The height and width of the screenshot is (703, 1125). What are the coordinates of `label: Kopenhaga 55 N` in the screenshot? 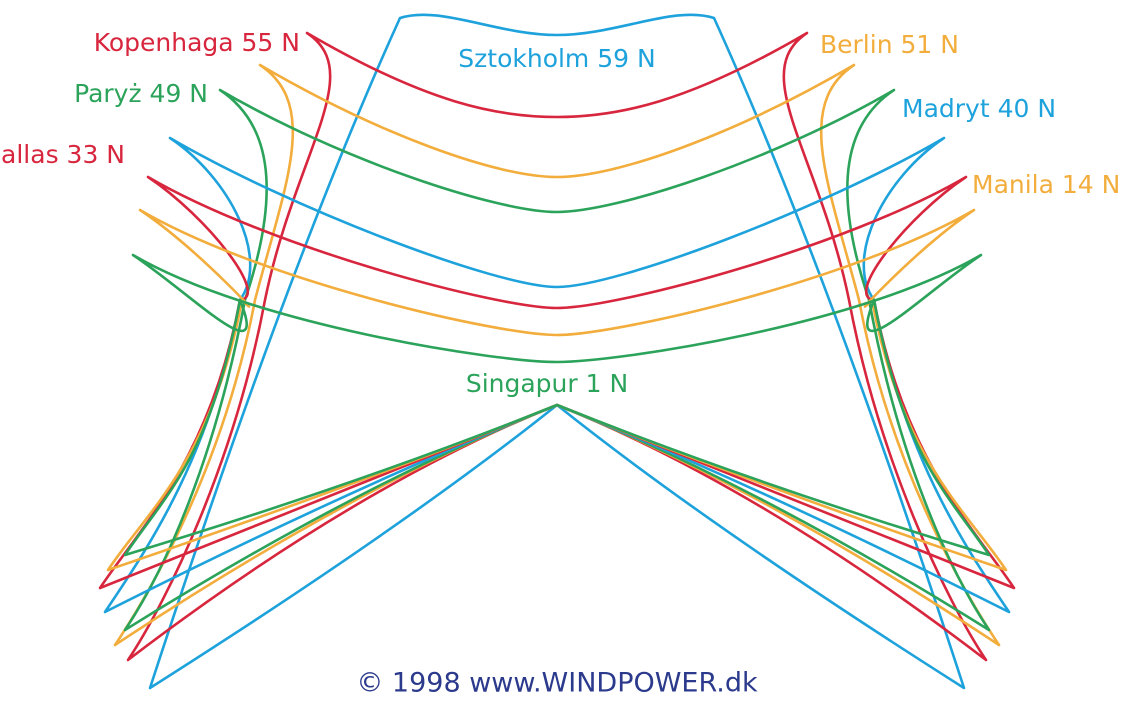 It's located at (197, 42).